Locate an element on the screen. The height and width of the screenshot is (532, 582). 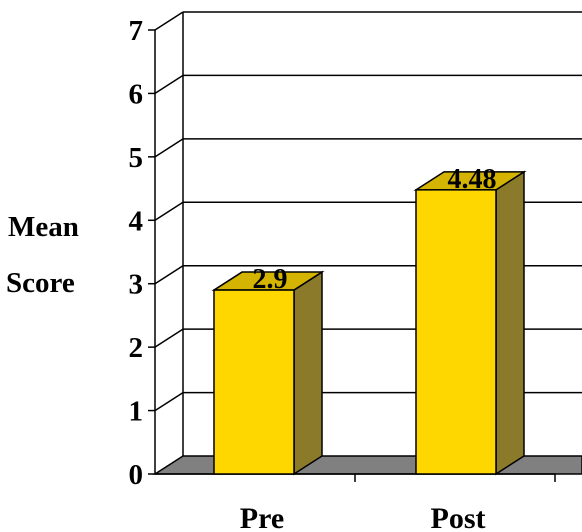
x-category-label: Pre is located at coordinates (262, 517).